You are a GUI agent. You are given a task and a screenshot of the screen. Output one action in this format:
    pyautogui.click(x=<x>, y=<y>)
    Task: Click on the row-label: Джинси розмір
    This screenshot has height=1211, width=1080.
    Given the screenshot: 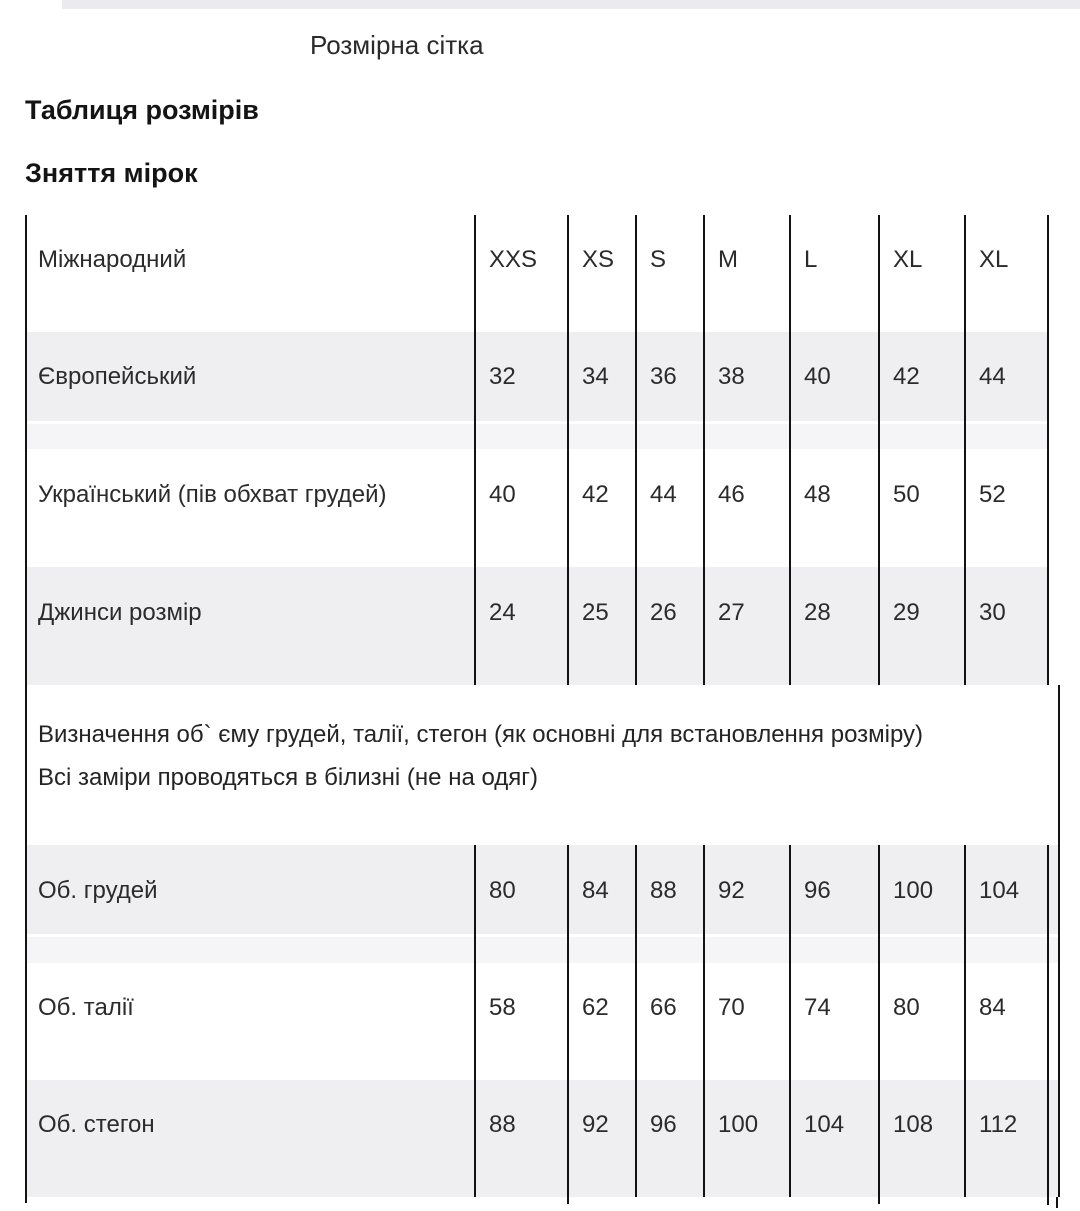 What is the action you would take?
    pyautogui.click(x=120, y=612)
    